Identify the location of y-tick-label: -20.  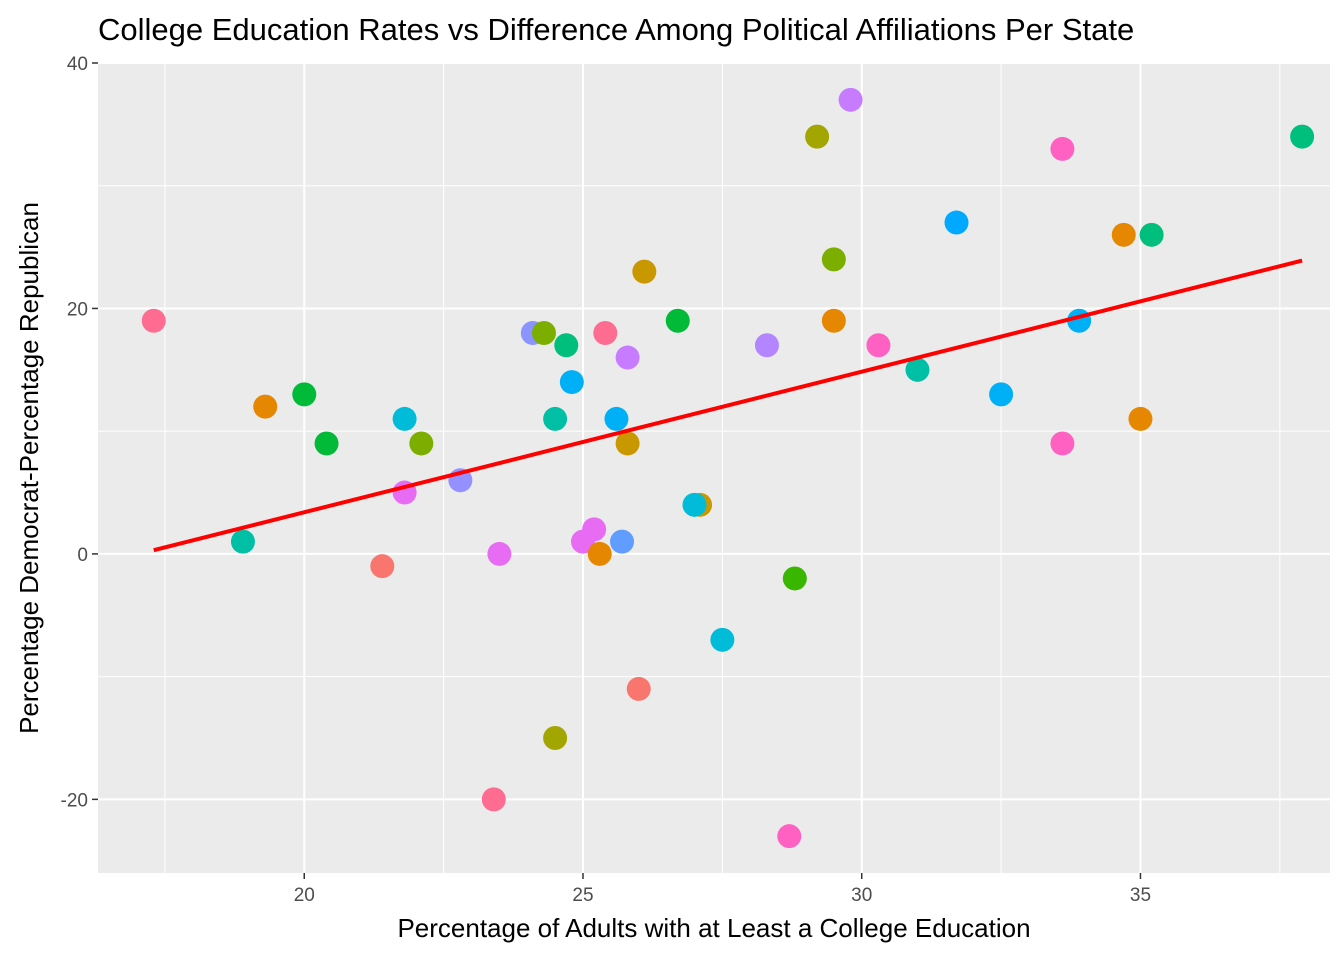
(74, 800).